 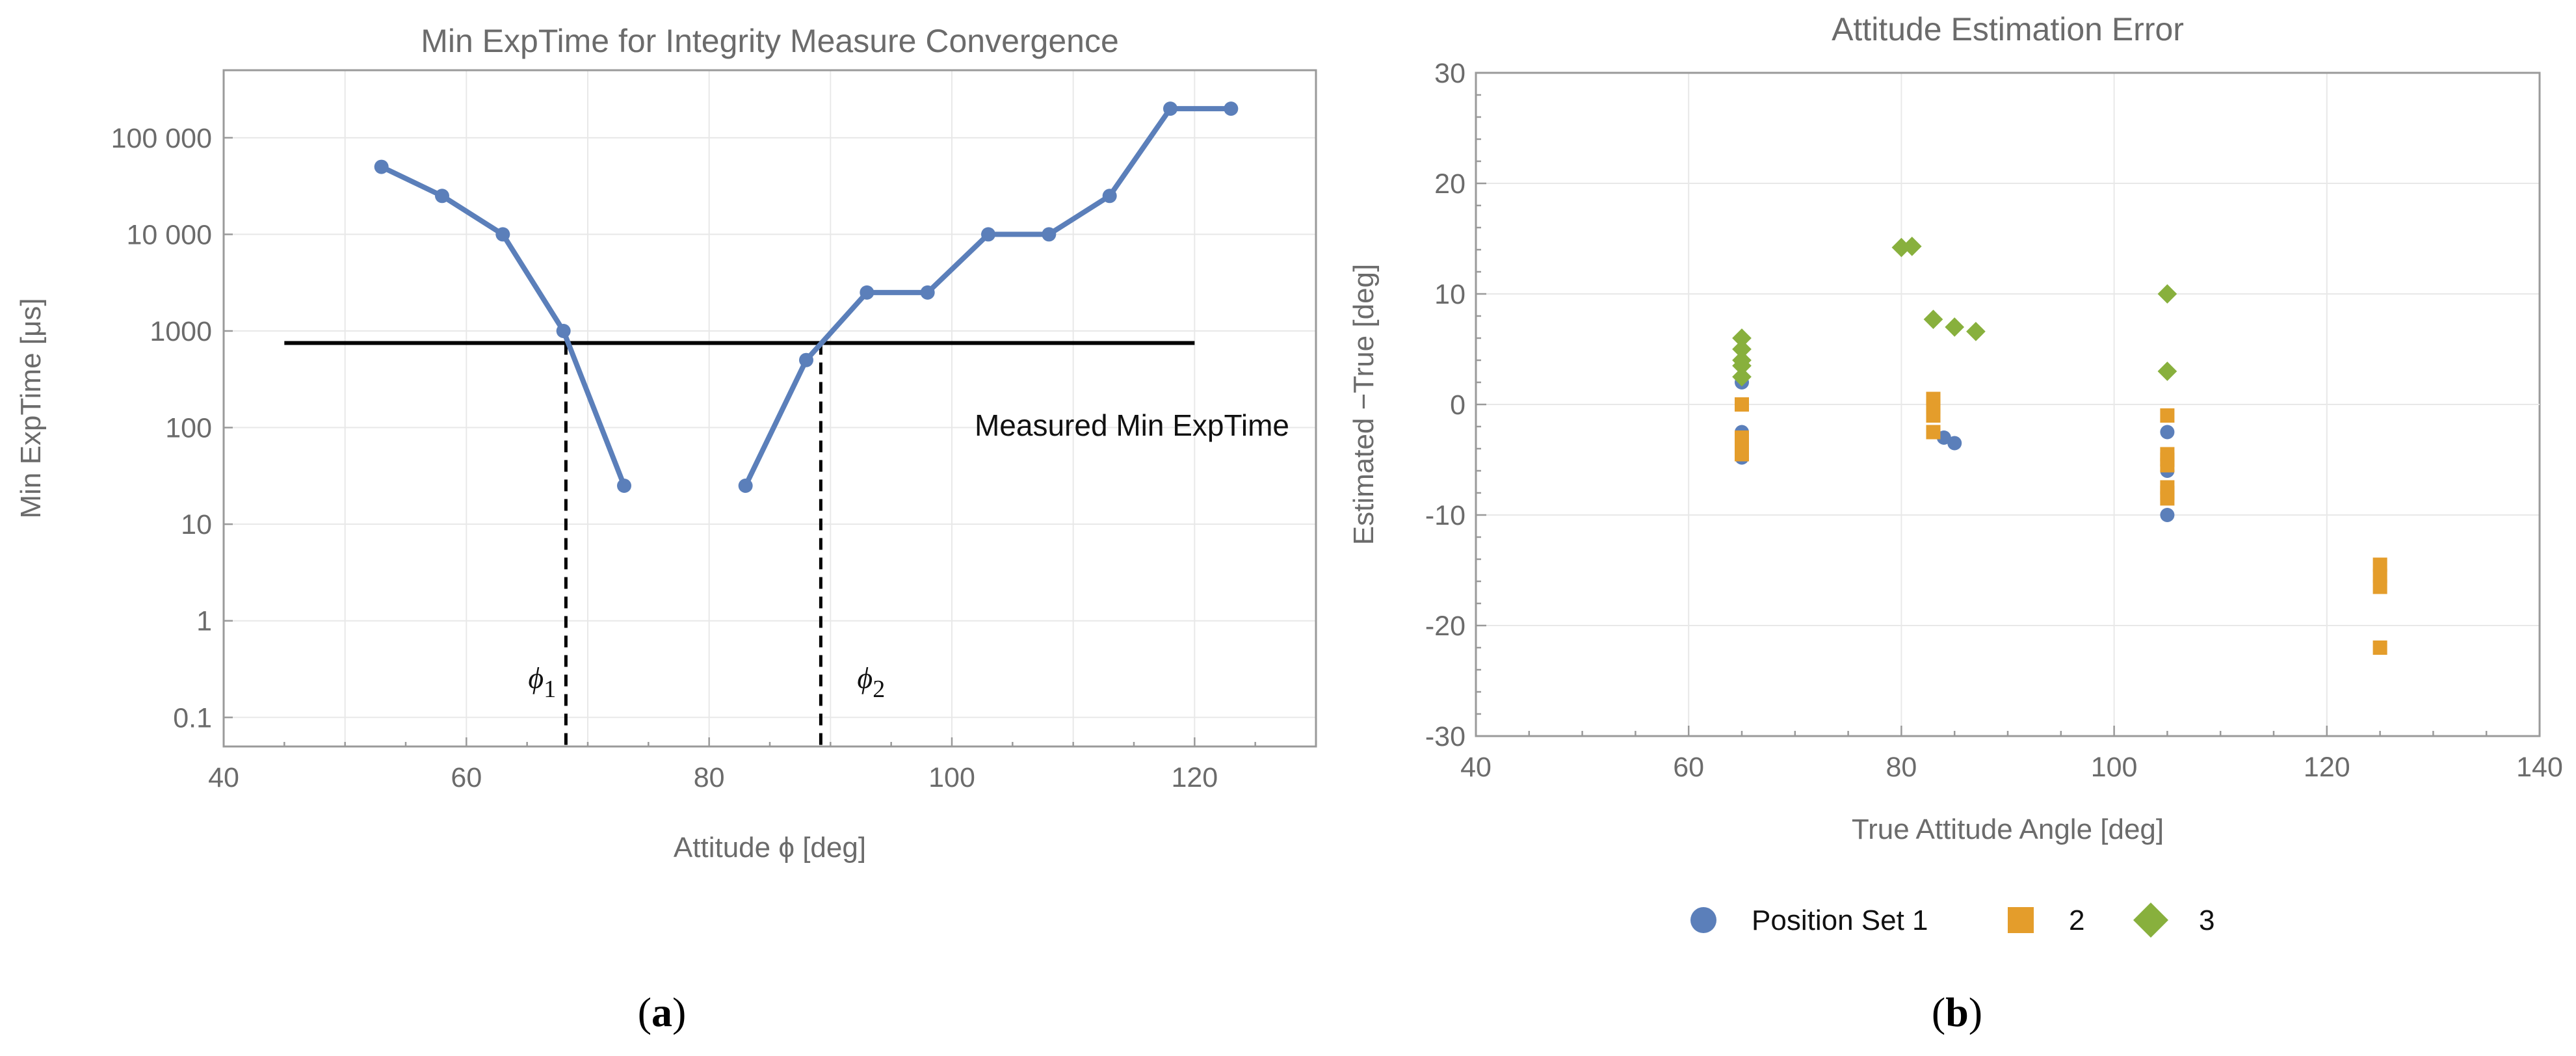 I want to click on y-tick-label: 30, so click(x=1449, y=73).